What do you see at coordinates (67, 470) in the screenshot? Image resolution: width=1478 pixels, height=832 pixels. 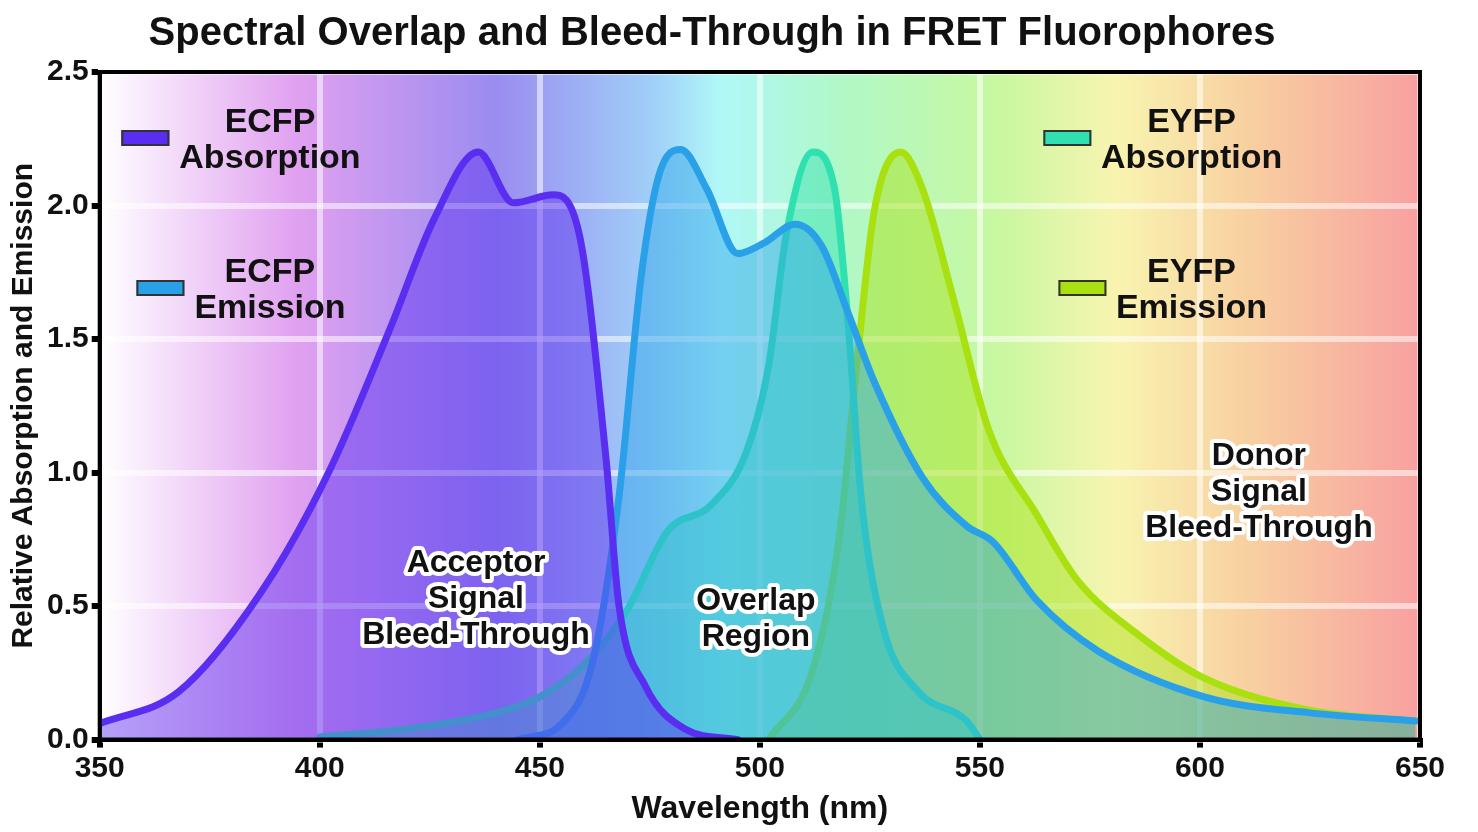 I see `y-tick-label: 1.0` at bounding box center [67, 470].